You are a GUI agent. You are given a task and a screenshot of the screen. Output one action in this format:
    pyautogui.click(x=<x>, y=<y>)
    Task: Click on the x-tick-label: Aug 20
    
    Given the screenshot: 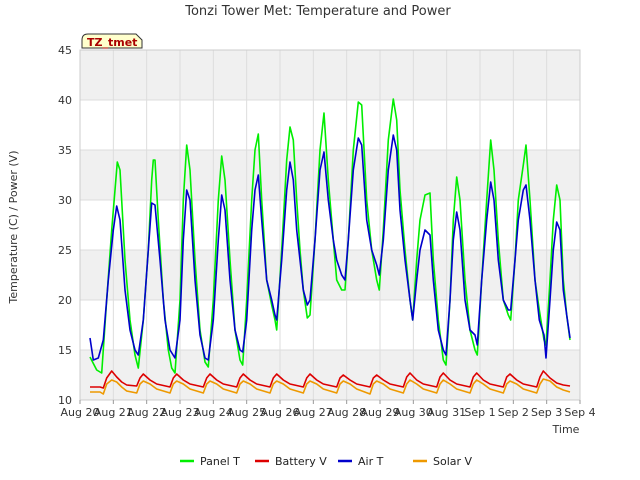 What is the action you would take?
    pyautogui.click(x=80, y=412)
    